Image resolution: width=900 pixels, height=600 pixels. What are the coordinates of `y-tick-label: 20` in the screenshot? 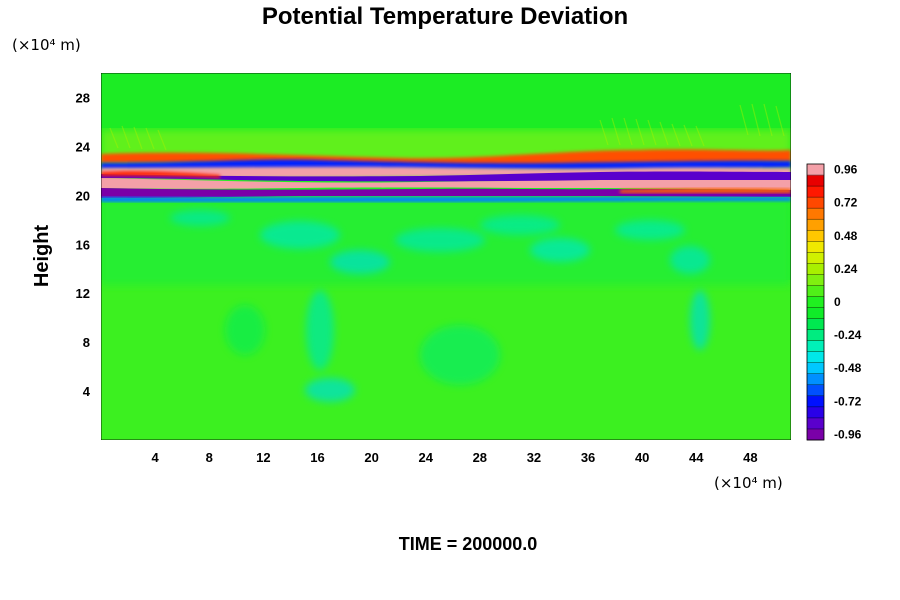 It's located at (83, 195).